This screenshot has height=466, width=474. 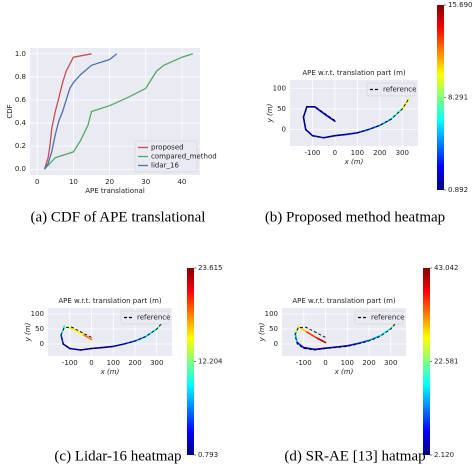 What do you see at coordinates (184, 157) in the screenshot?
I see `legend-label: compared_method` at bounding box center [184, 157].